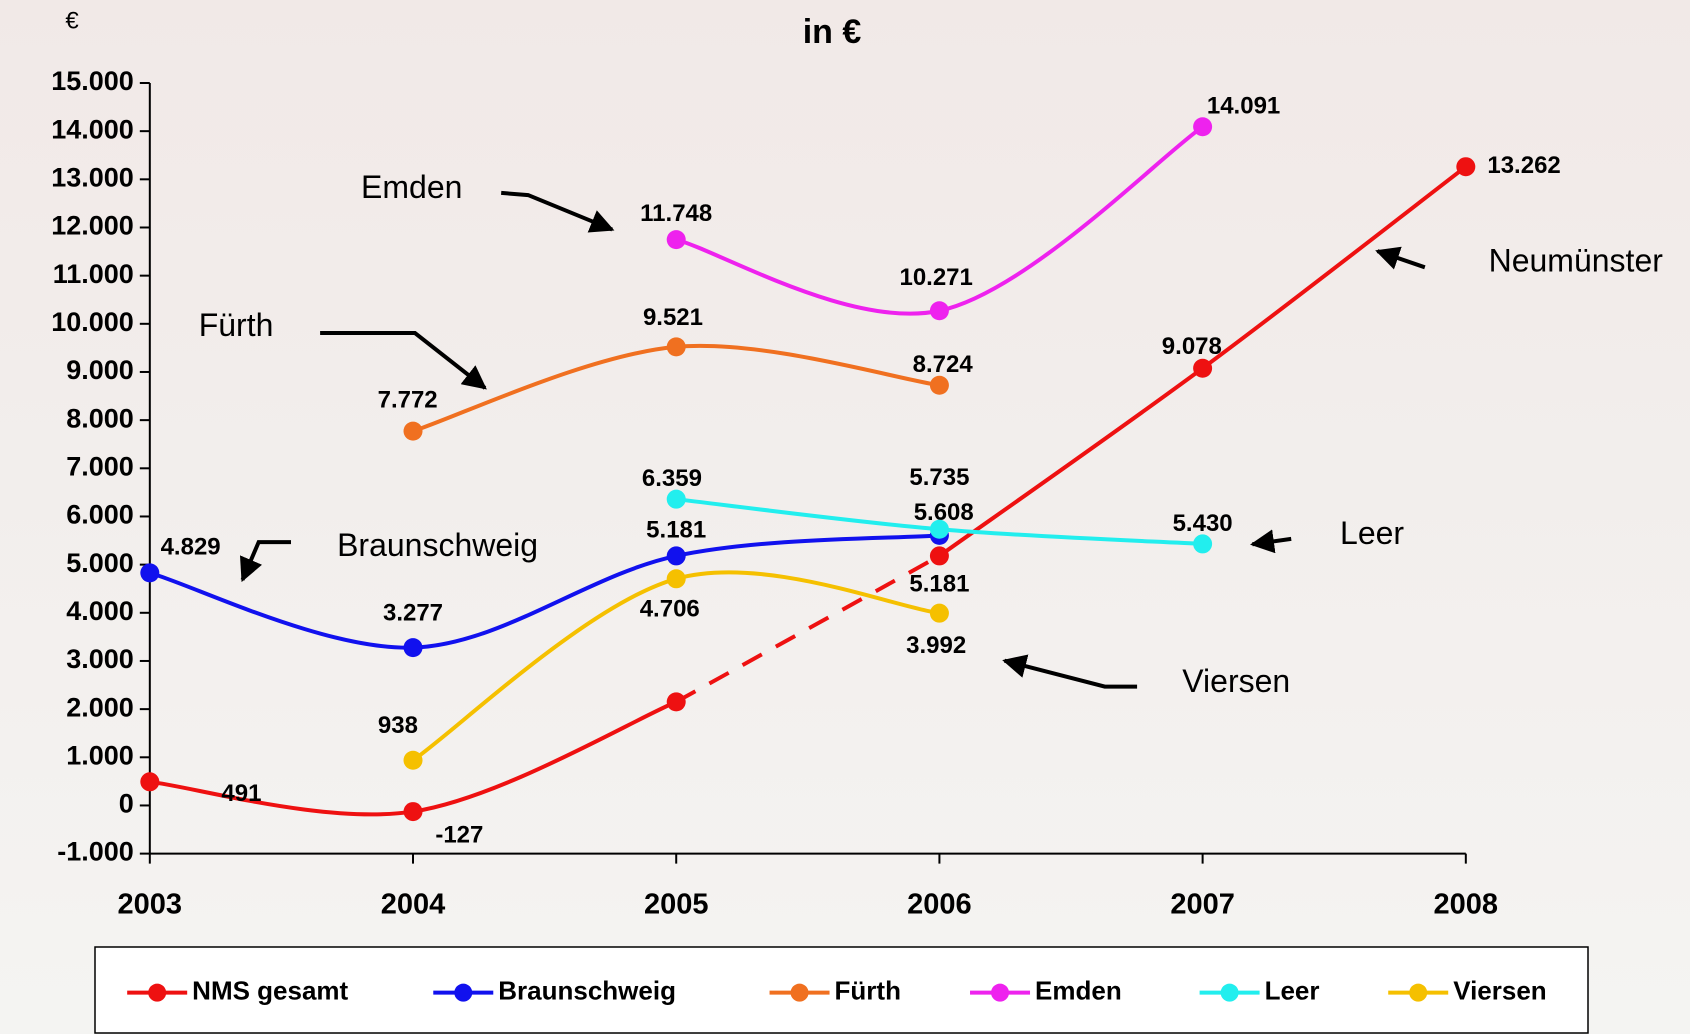  I want to click on chart-title: in €, so click(832, 32).